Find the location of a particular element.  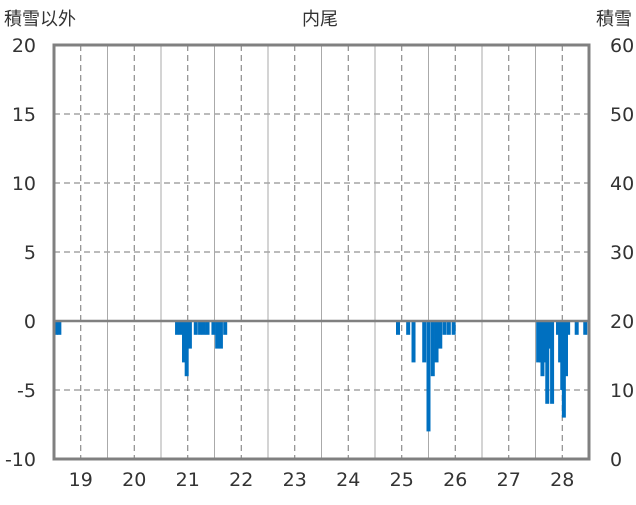

left-tick-label: -10 is located at coordinates (20, 460).